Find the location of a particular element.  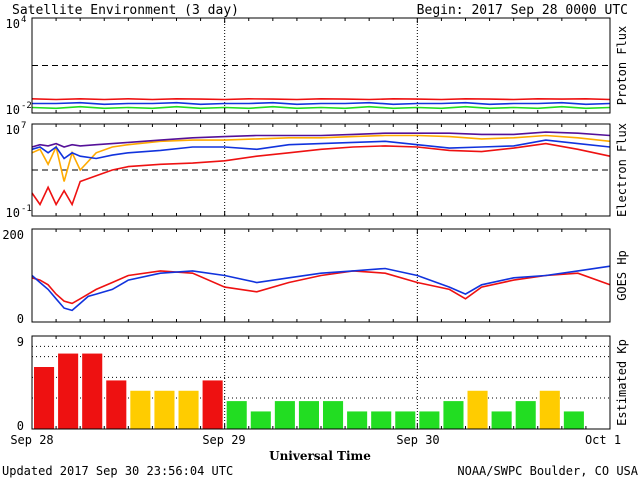

x-tick-label: Sep 29 is located at coordinates (223, 440).